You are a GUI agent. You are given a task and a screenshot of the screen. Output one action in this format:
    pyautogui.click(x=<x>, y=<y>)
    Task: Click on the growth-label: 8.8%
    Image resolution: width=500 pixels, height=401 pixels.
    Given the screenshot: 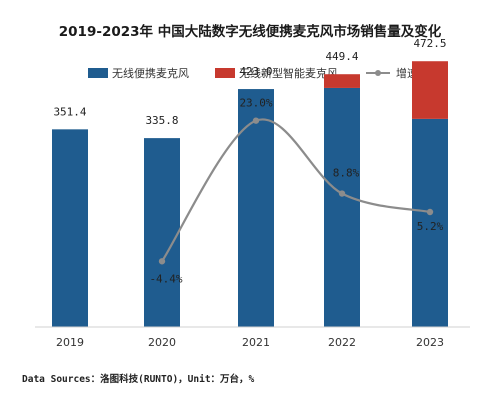 What is the action you would take?
    pyautogui.click(x=346, y=173)
    